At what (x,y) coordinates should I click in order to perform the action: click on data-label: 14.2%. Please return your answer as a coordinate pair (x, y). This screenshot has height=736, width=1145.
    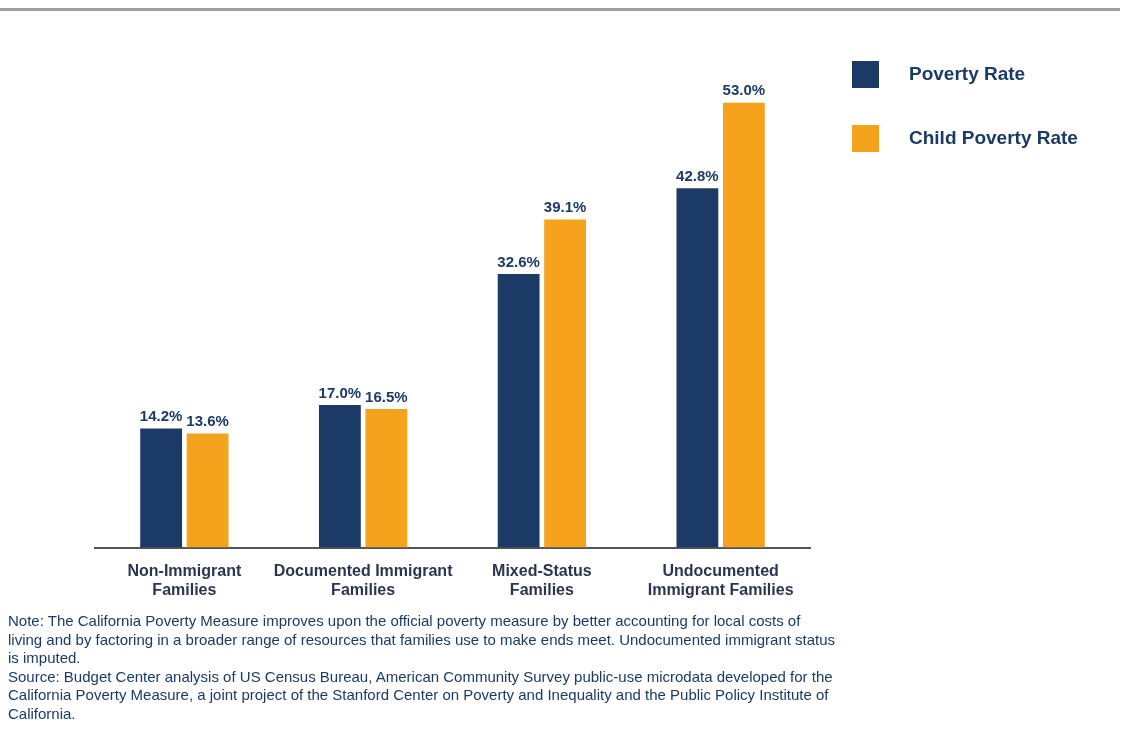
    Looking at the image, I should click on (161, 416).